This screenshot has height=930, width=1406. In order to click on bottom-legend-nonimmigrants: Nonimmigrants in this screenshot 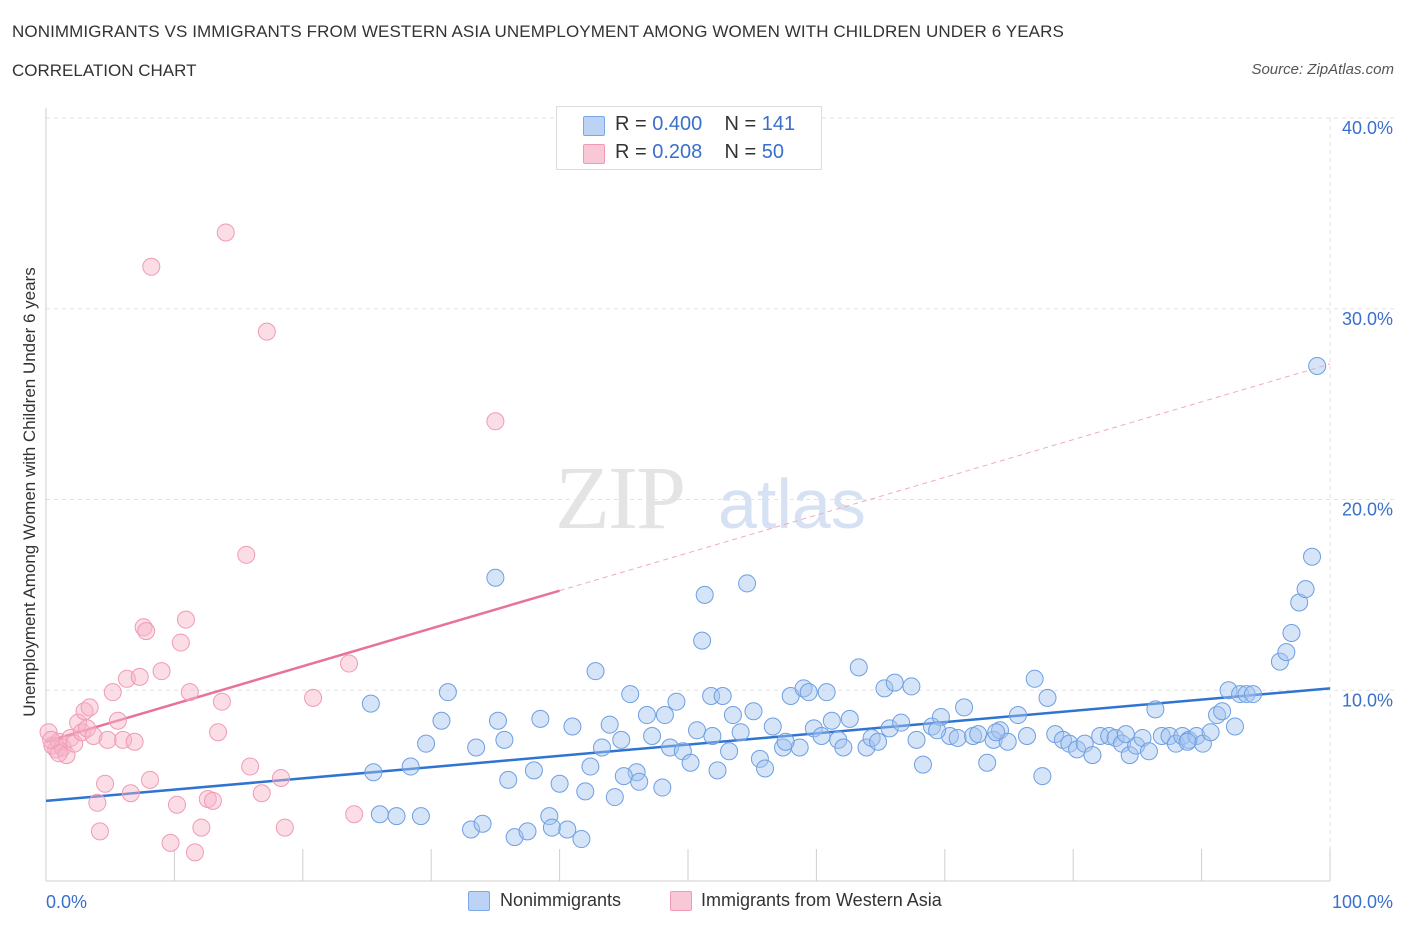, I will do `click(561, 900)`.